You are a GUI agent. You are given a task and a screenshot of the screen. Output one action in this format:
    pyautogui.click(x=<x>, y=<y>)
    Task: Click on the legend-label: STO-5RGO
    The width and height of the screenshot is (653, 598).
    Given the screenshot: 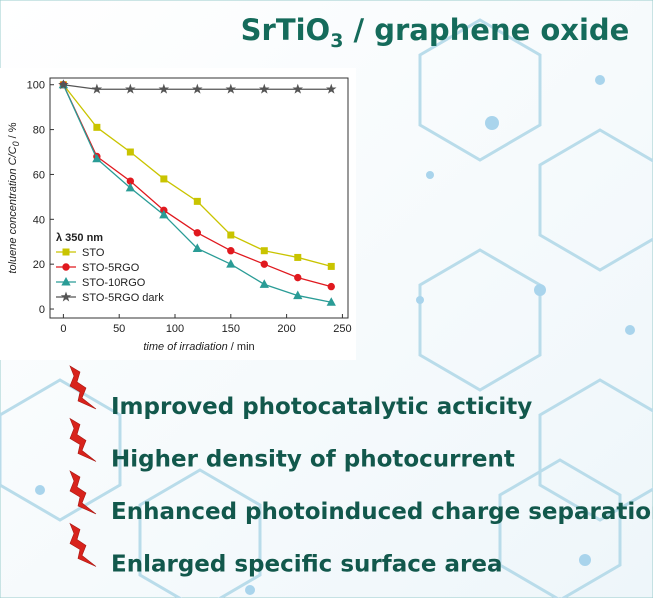 What is the action you would take?
    pyautogui.click(x=111, y=268)
    